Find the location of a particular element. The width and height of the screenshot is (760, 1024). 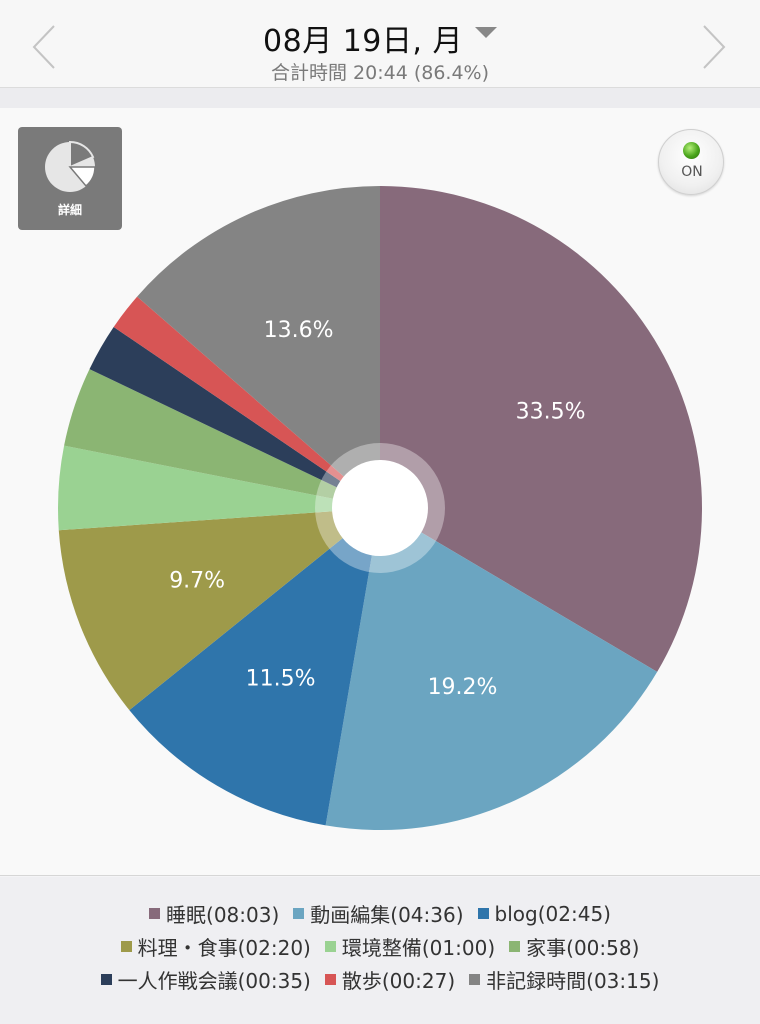

legend-category-time: 02:45 is located at coordinates (574, 913).